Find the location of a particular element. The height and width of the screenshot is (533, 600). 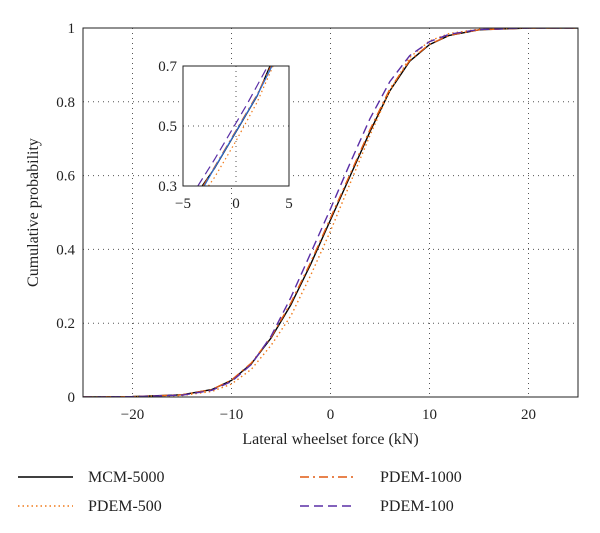

inset-series-group is located at coordinates (235, 126).